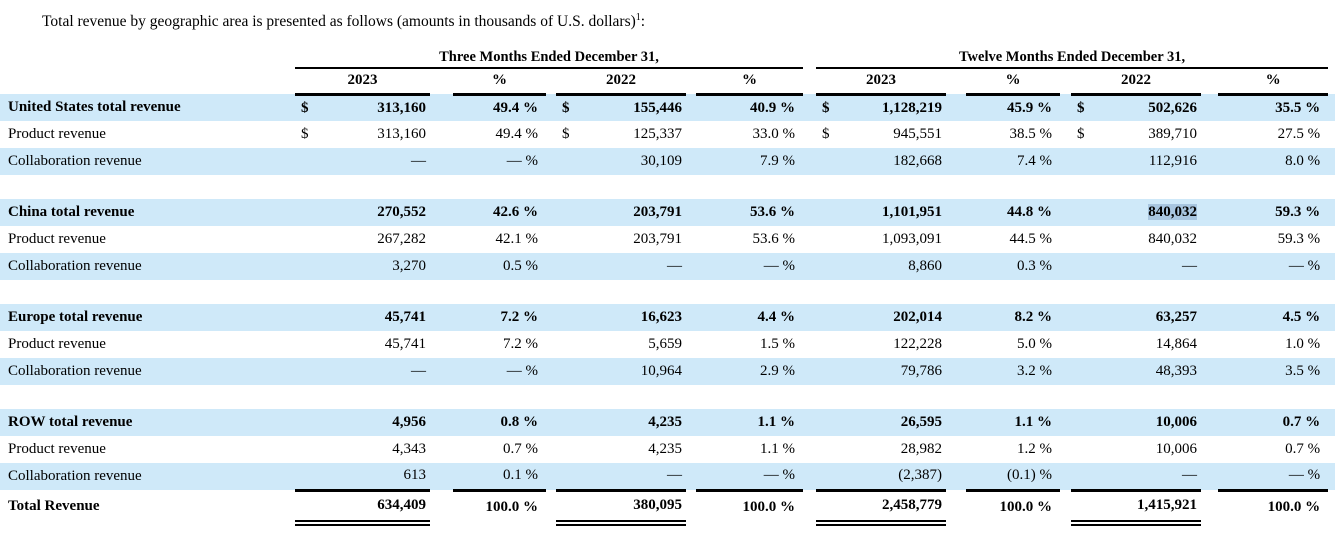 Image resolution: width=1337 pixels, height=551 pixels. What do you see at coordinates (638, 17) in the screenshot?
I see `footnote-marker: 1` at bounding box center [638, 17].